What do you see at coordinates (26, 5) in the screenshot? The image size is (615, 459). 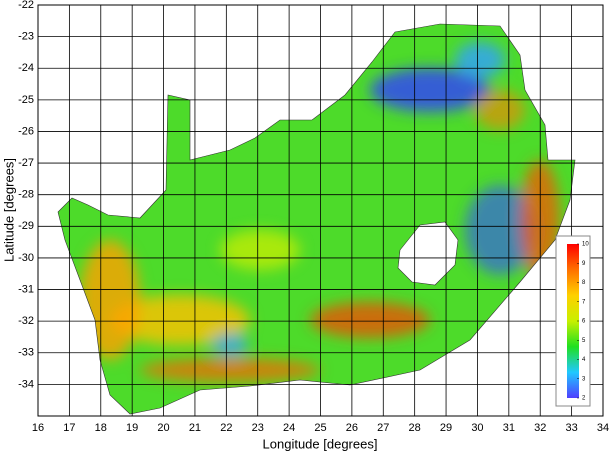 I see `y-tick-label: -22` at bounding box center [26, 5].